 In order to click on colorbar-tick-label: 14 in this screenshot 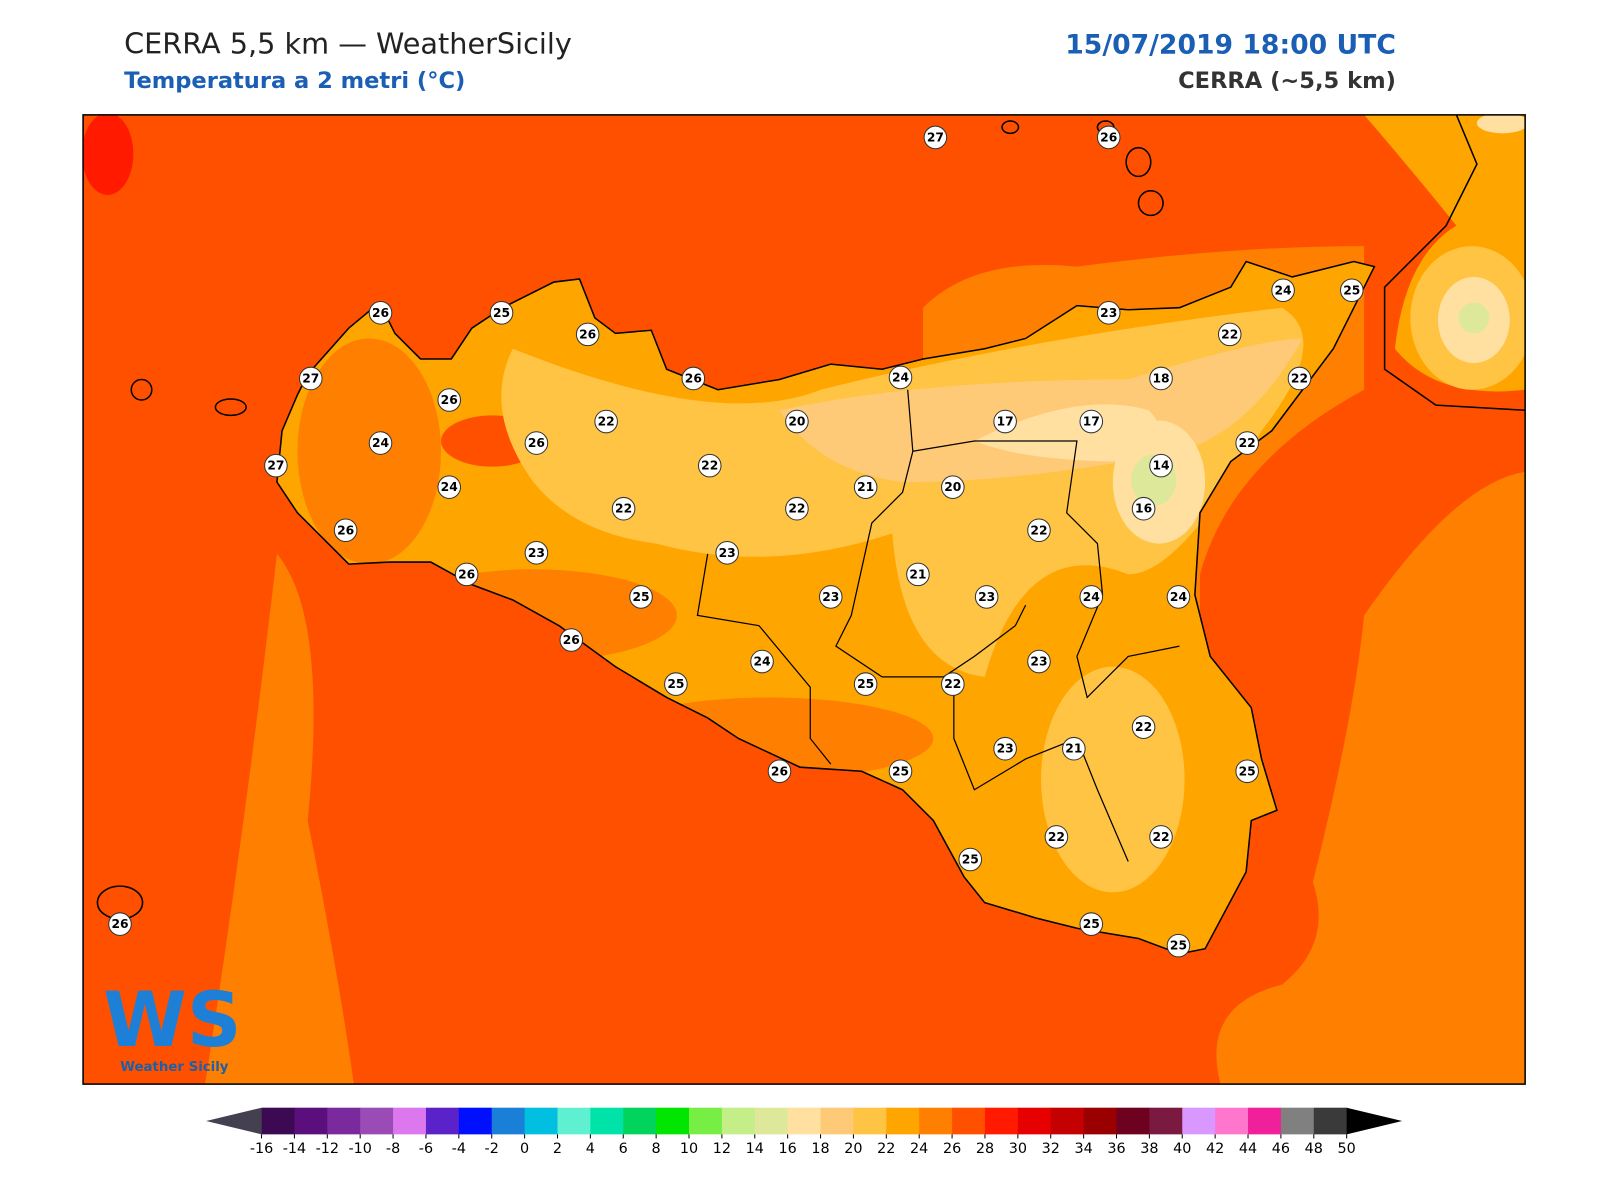, I will do `click(755, 1149)`.